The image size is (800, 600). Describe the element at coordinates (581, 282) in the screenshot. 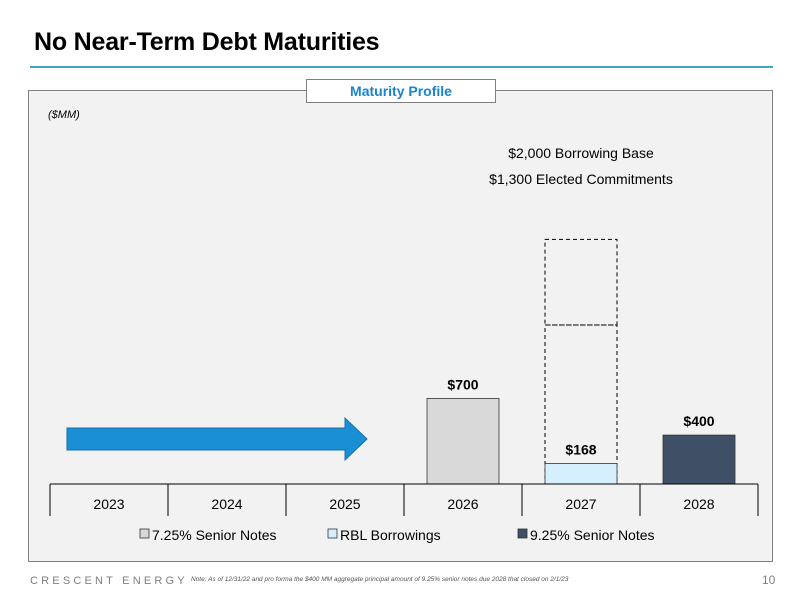

I see `borrowing-base-box` at that location.